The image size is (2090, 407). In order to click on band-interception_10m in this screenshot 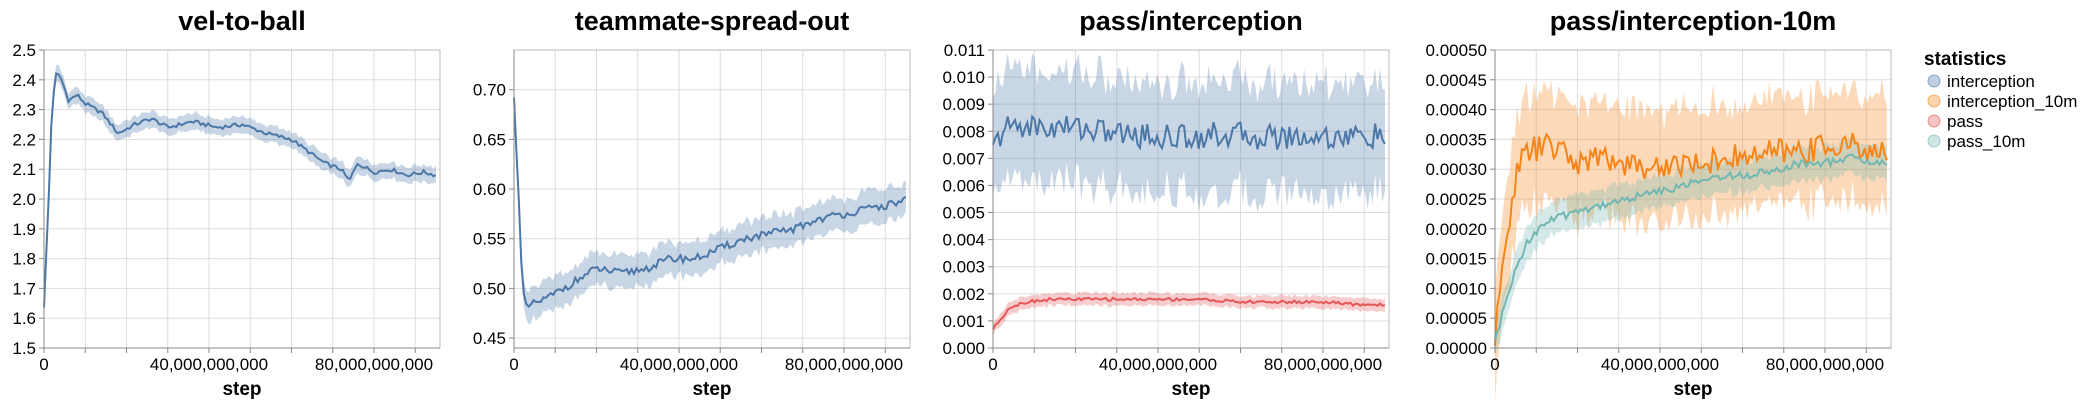, I will do `click(1691, 239)`.